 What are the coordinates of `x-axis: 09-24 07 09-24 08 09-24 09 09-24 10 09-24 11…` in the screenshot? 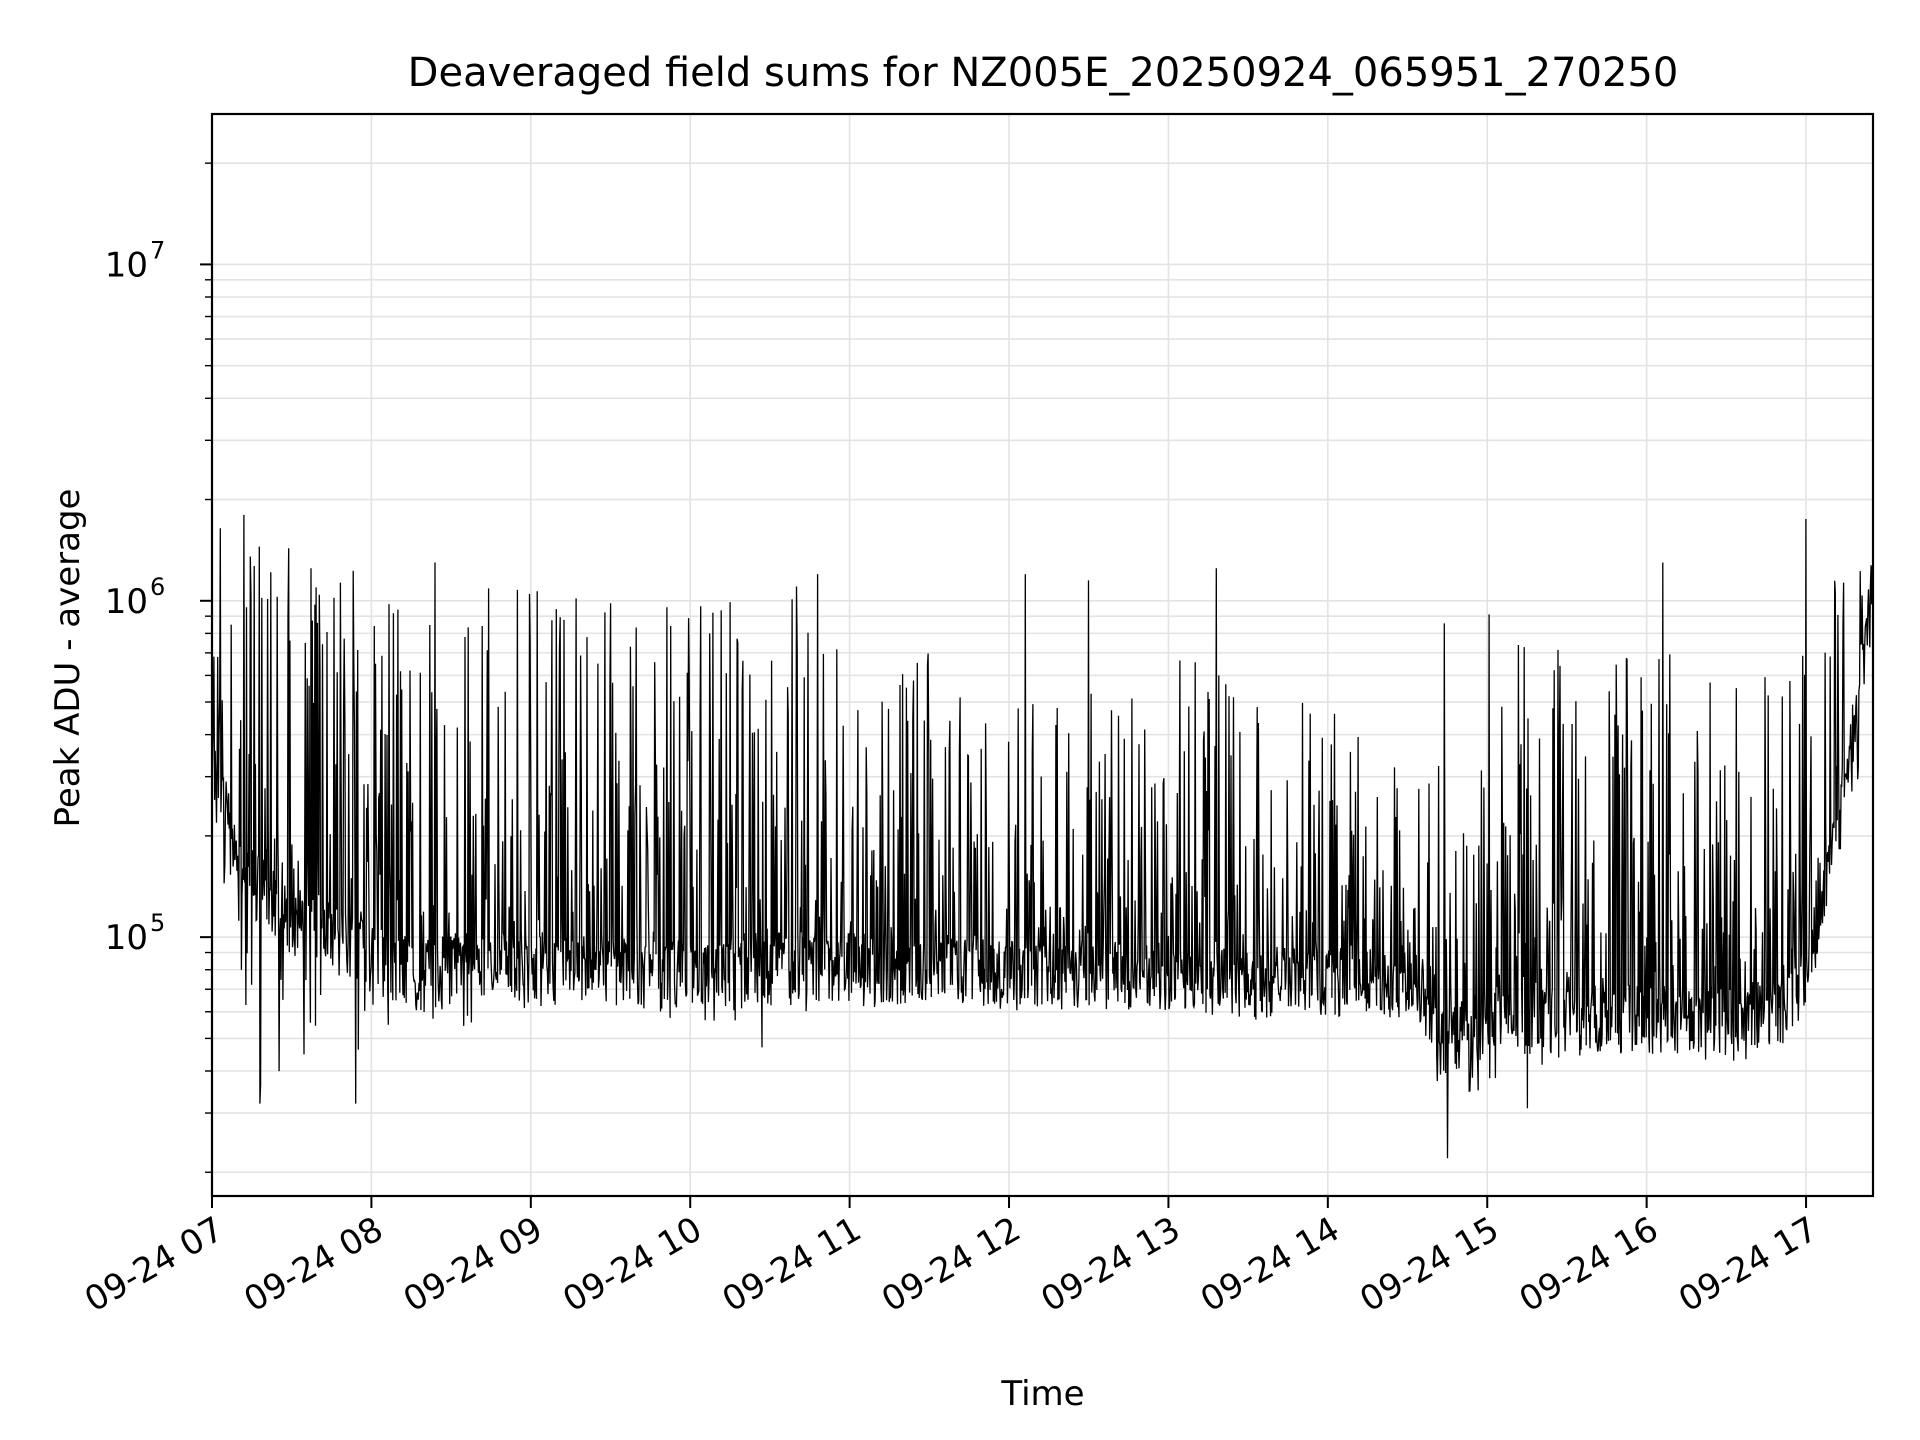 It's located at (951, 1258).